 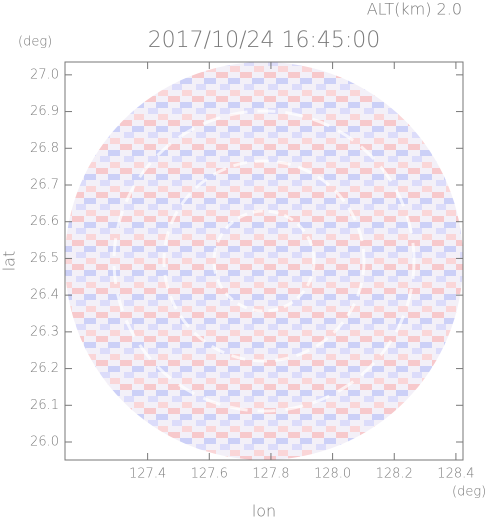 I want to click on x-tick-label: 128.2, so click(x=394, y=474).